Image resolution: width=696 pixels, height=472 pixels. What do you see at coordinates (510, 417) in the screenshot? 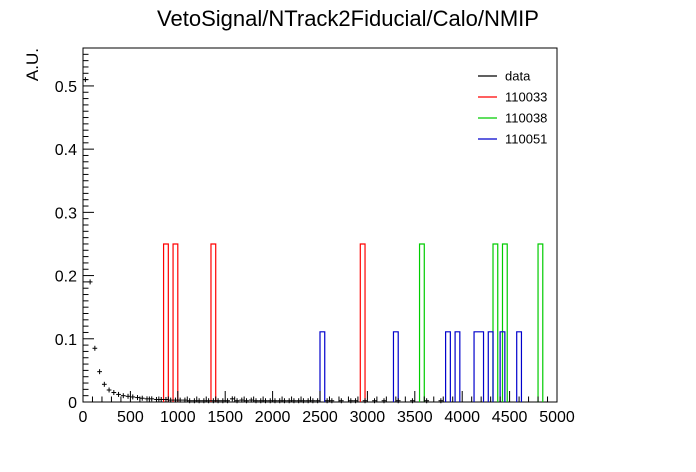
I see `x-tick-label: 4500` at bounding box center [510, 417].